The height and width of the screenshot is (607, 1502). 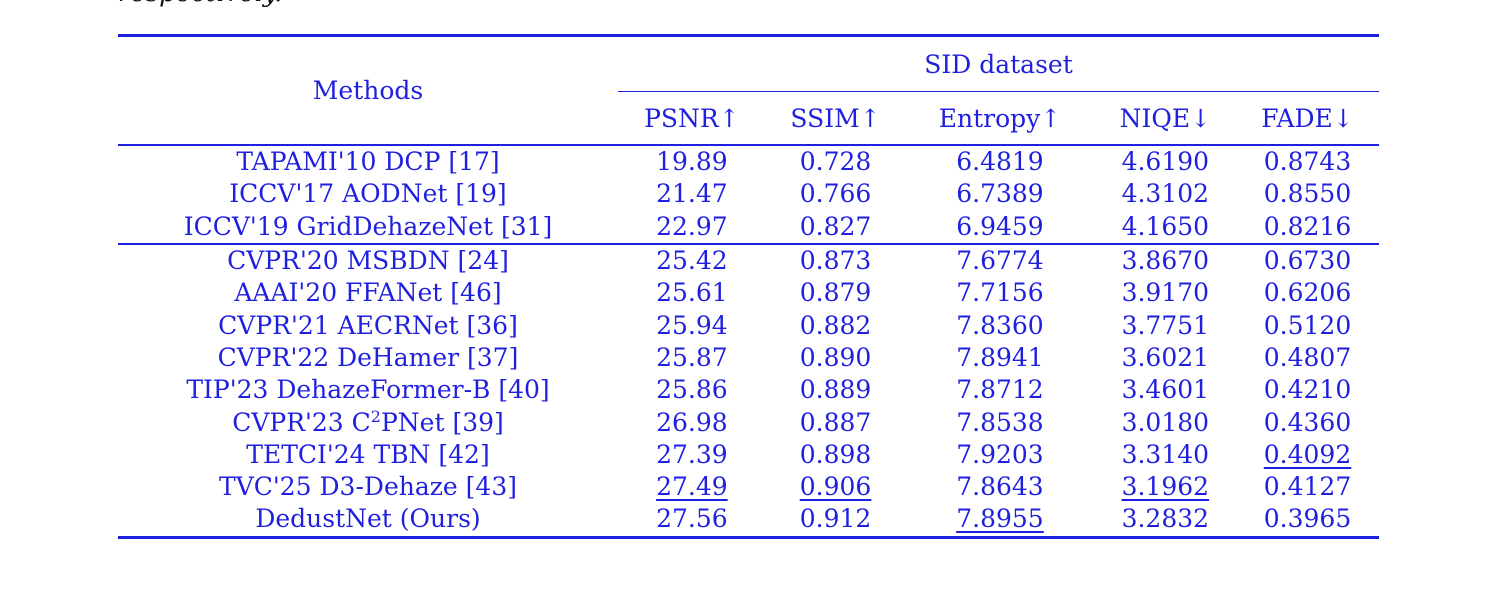 I want to click on fade-cell: 0.4807, so click(x=1307, y=357).